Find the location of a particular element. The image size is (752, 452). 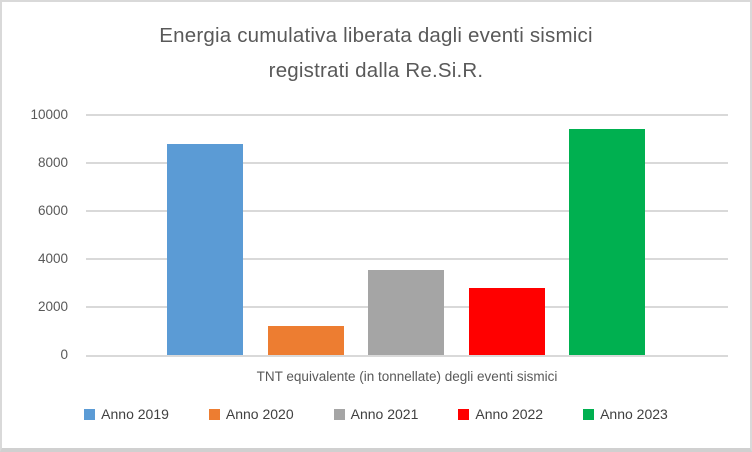

chart-title-line-2: registrati dalla Re.Si.R. is located at coordinates (376, 70).